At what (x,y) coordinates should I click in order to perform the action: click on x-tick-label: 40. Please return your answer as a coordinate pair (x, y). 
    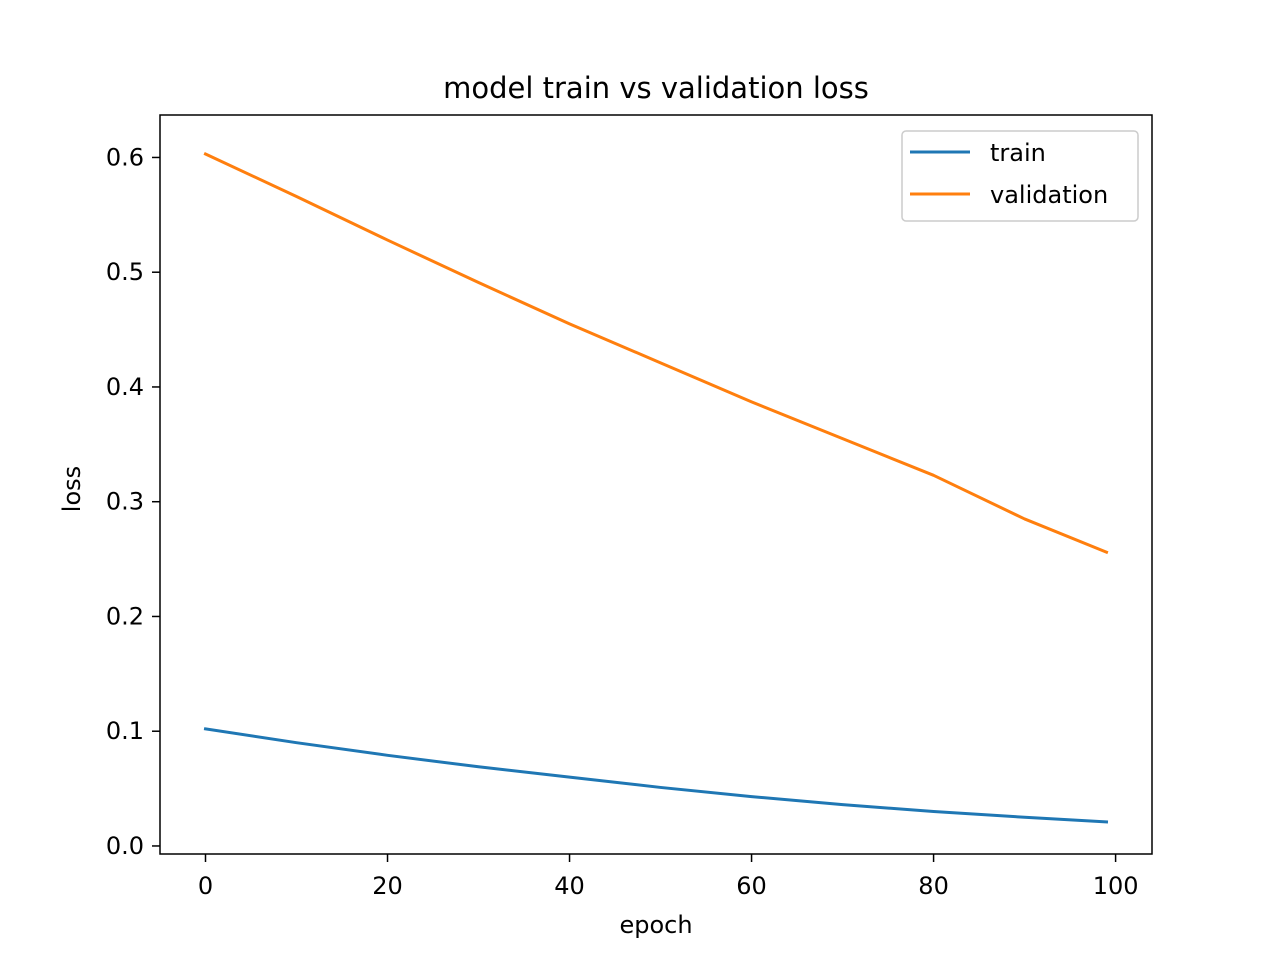
    Looking at the image, I should click on (569, 886).